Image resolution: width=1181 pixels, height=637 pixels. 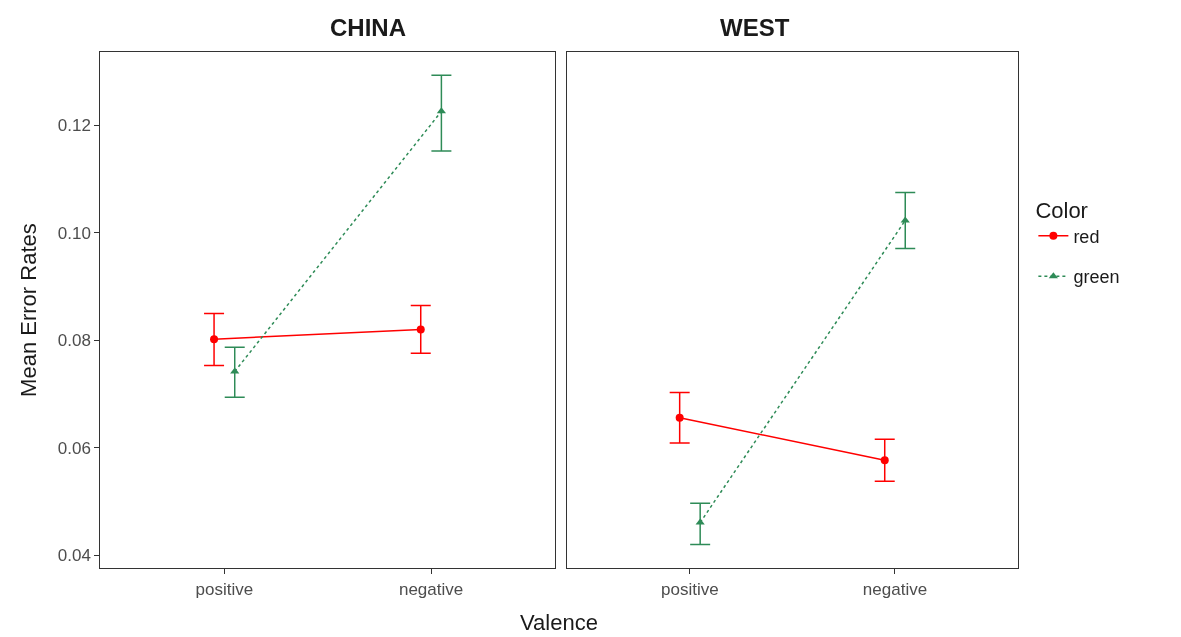 I want to click on legend-label: red, so click(x=1086, y=236).